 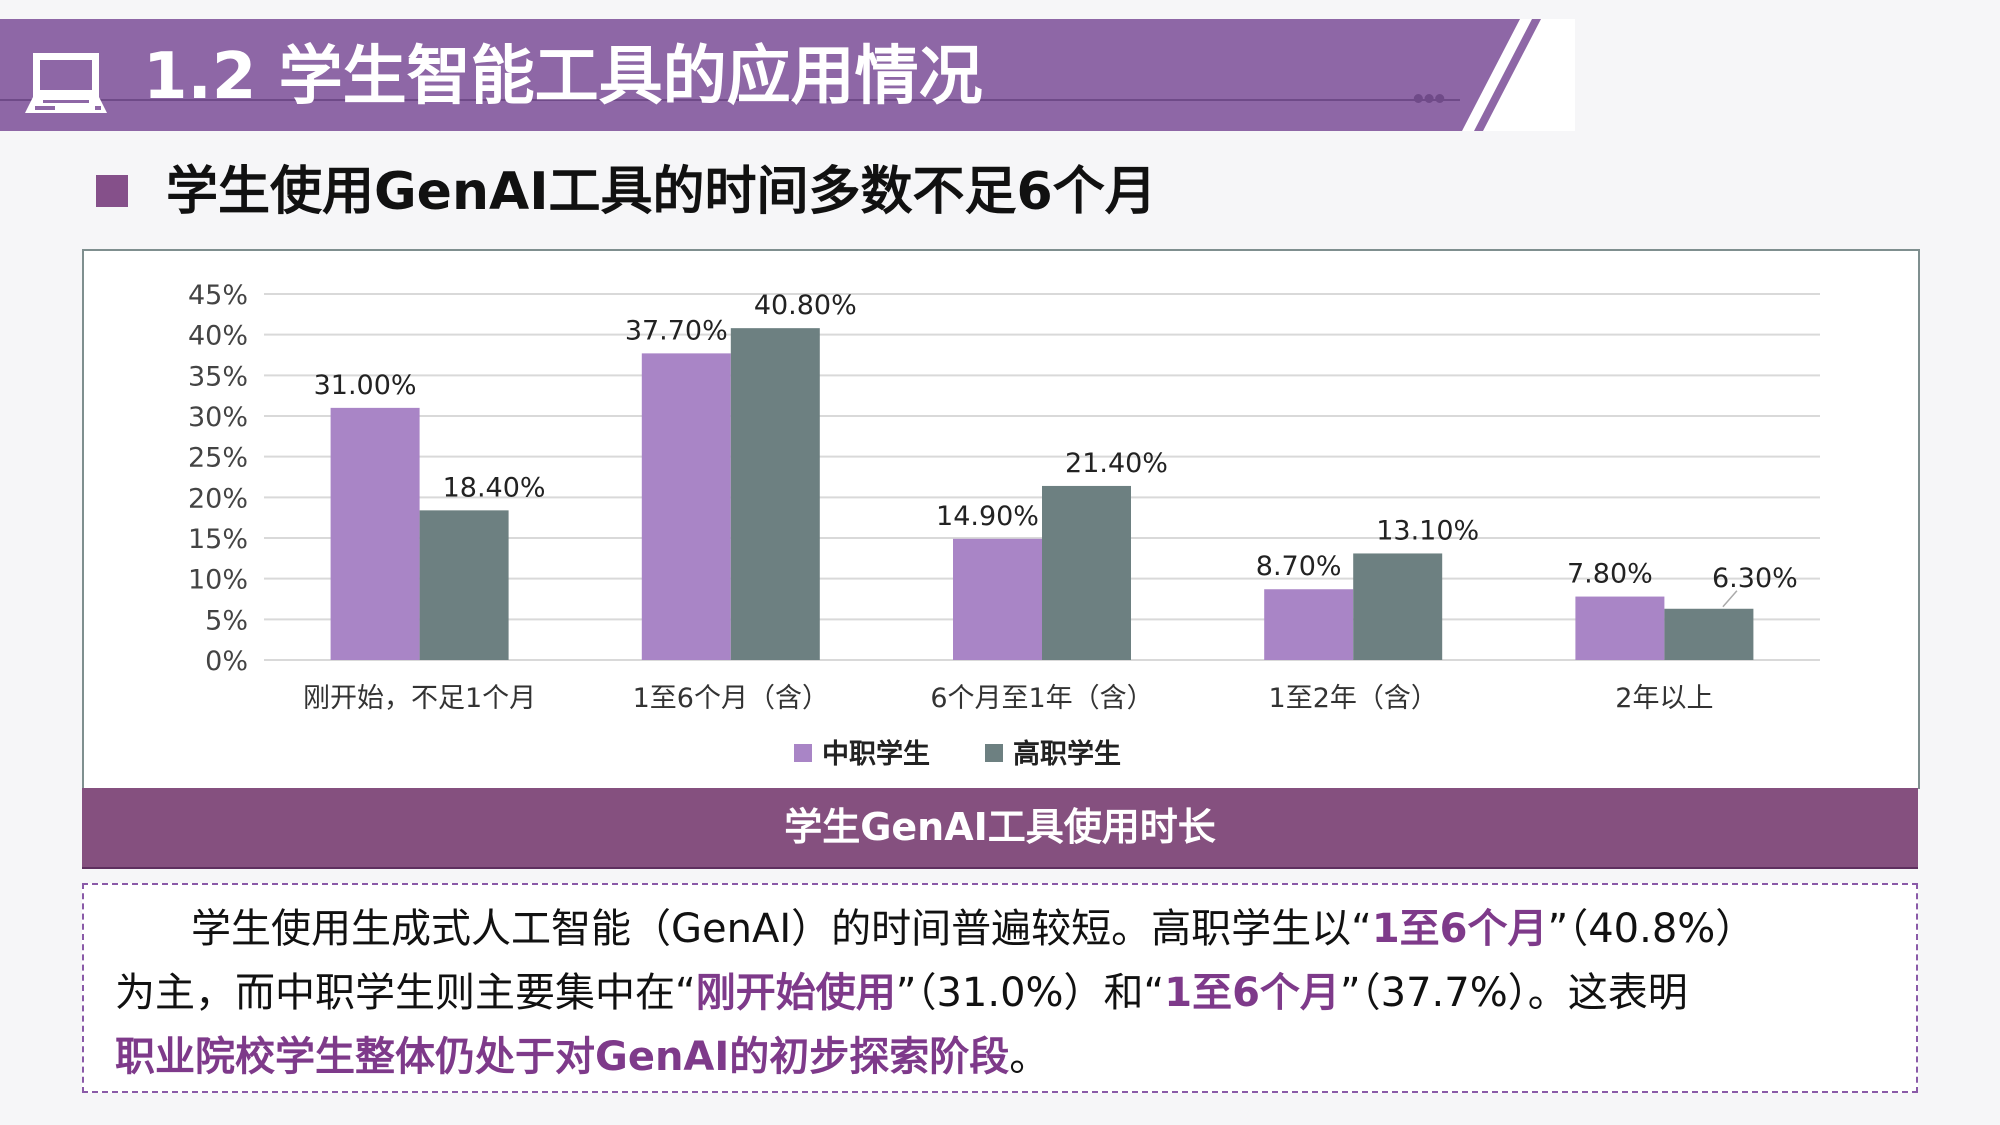 I want to click on data-label: 13.10%, so click(x=1427, y=530).